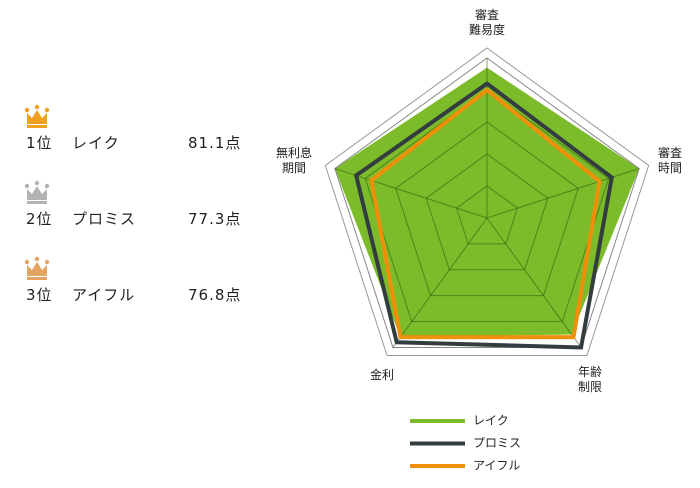 This screenshot has height=488, width=700. Describe the element at coordinates (215, 219) in the screenshot. I see `score: 77.3点` at that location.